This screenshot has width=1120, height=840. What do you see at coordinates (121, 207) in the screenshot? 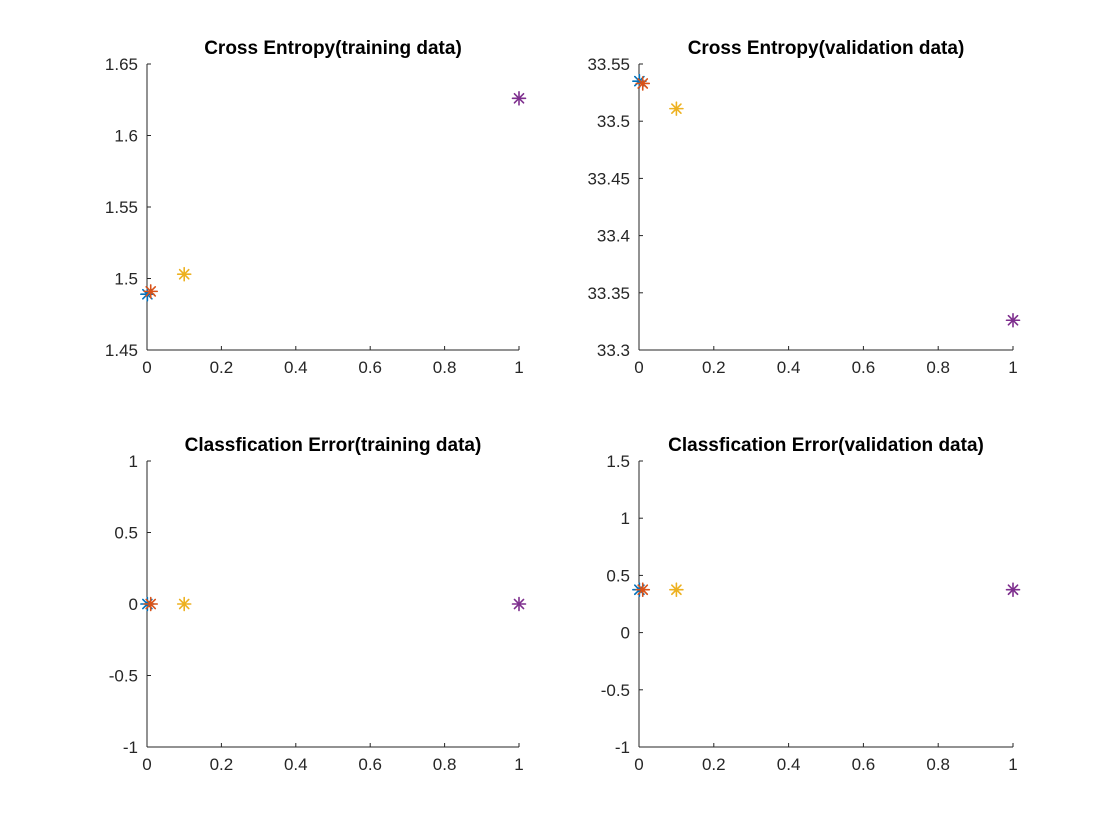
I see `y-tick-label: 1.55` at bounding box center [121, 207].